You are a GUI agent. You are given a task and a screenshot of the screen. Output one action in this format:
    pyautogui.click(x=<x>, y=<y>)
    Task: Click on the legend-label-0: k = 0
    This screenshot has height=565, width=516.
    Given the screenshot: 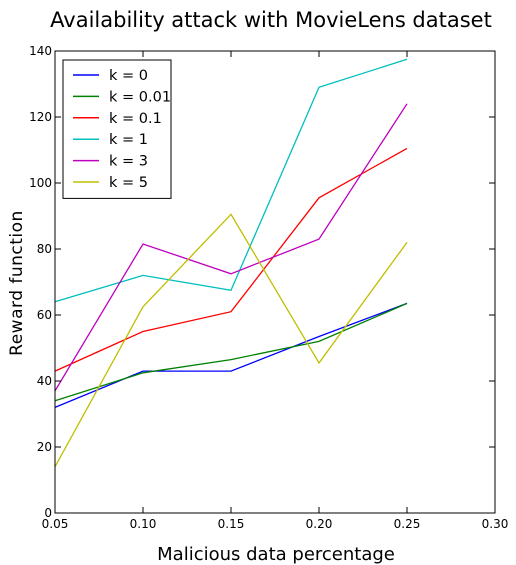 What is the action you would take?
    pyautogui.click(x=128, y=76)
    